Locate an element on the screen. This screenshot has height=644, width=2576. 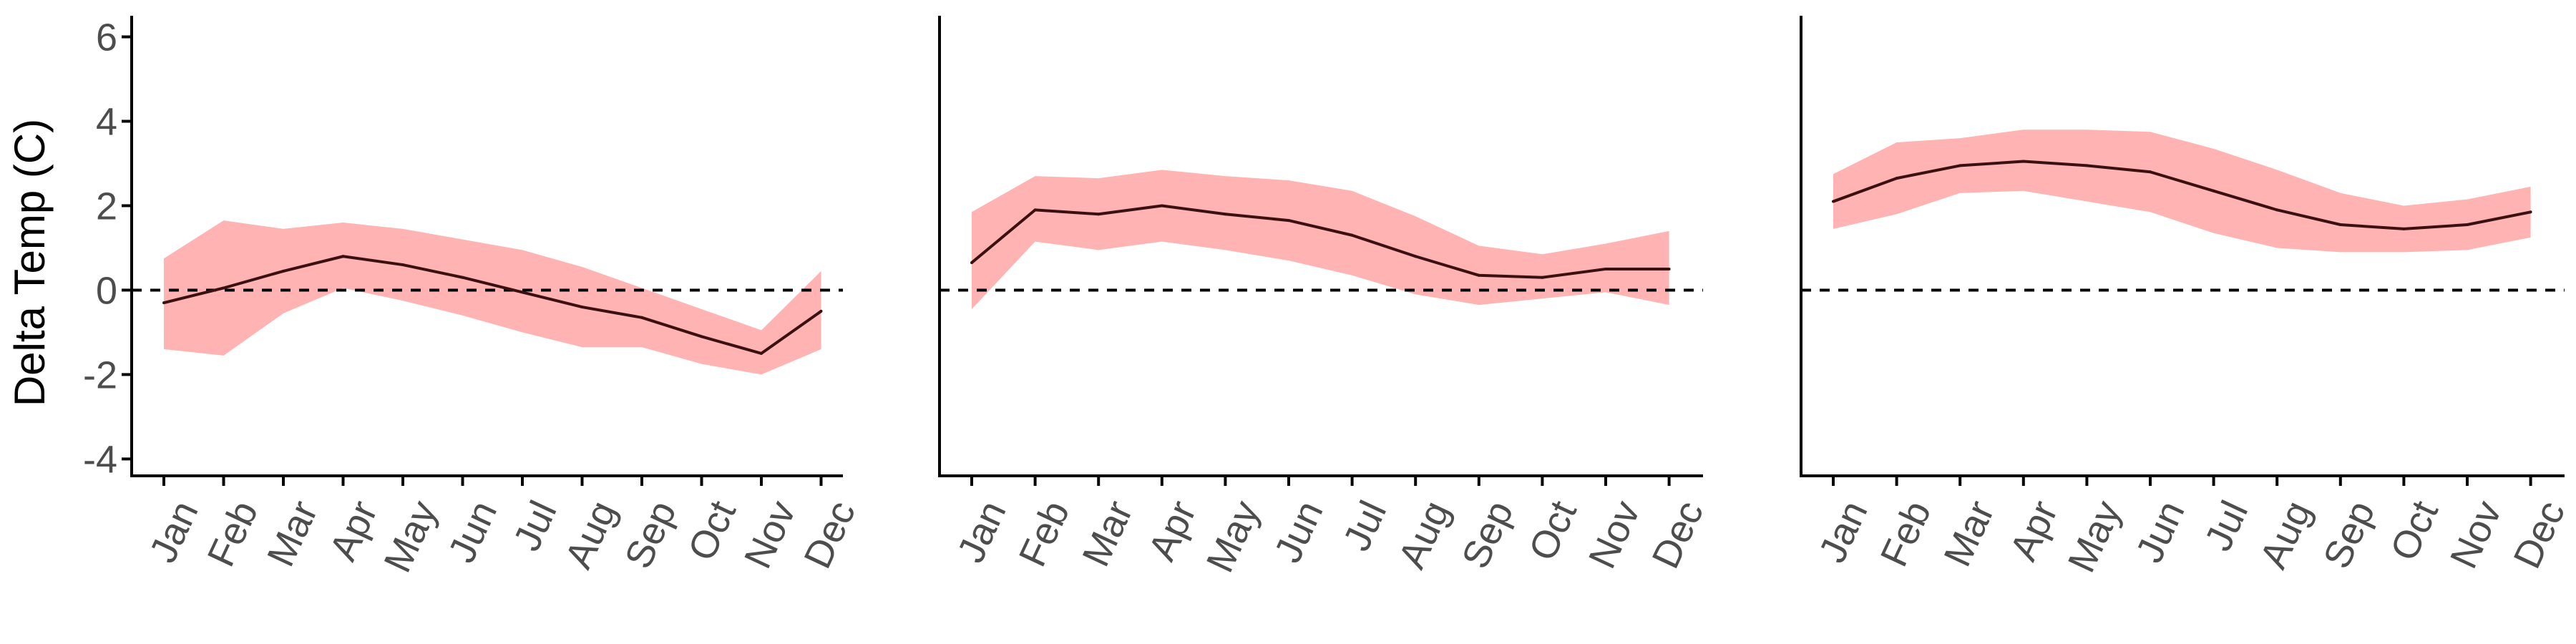
y-tick-label: -2 is located at coordinates (100, 374).